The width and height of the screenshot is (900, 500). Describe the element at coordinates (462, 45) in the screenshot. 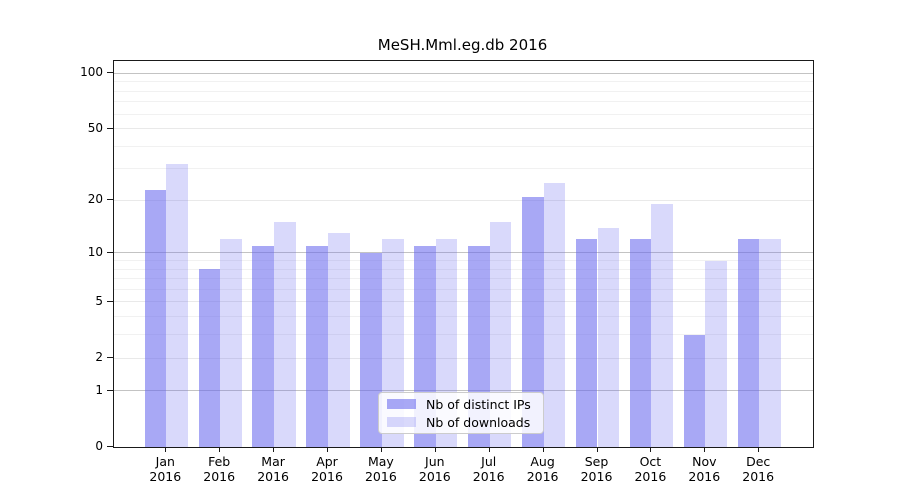

I see `chart-title: MeSH.Mml.eg.db 2016` at that location.